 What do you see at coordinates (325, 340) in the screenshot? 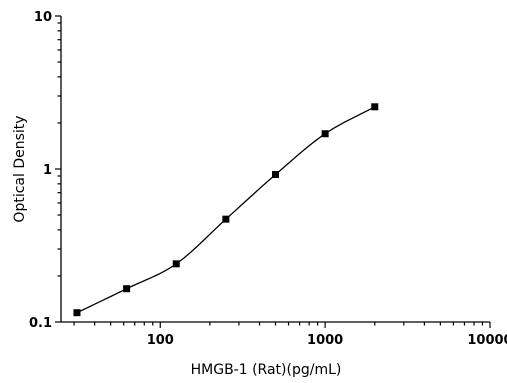
I see `x-tick-label: 1000` at bounding box center [325, 340].